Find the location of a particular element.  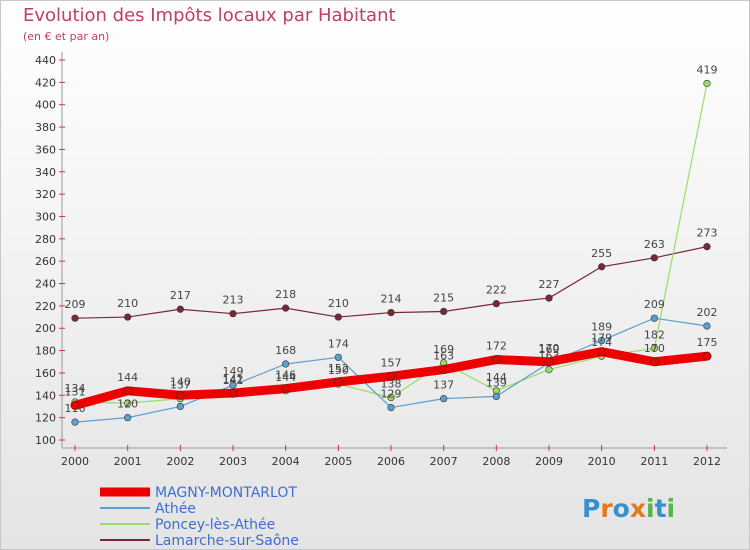

x-tick-label: 2003 is located at coordinates (233, 461).